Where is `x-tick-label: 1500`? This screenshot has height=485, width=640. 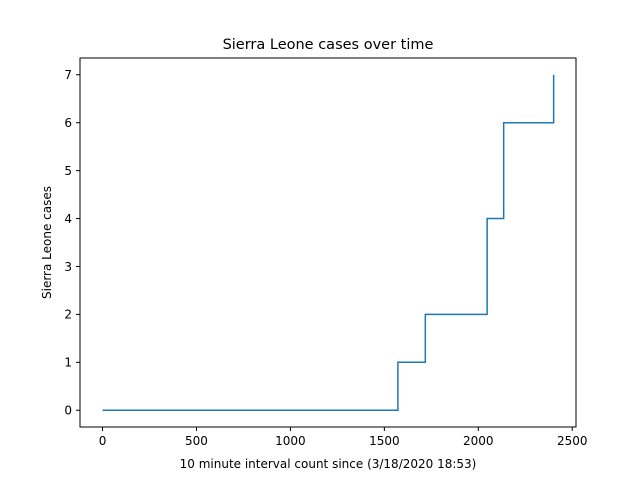 x-tick-label: 1500 is located at coordinates (384, 441).